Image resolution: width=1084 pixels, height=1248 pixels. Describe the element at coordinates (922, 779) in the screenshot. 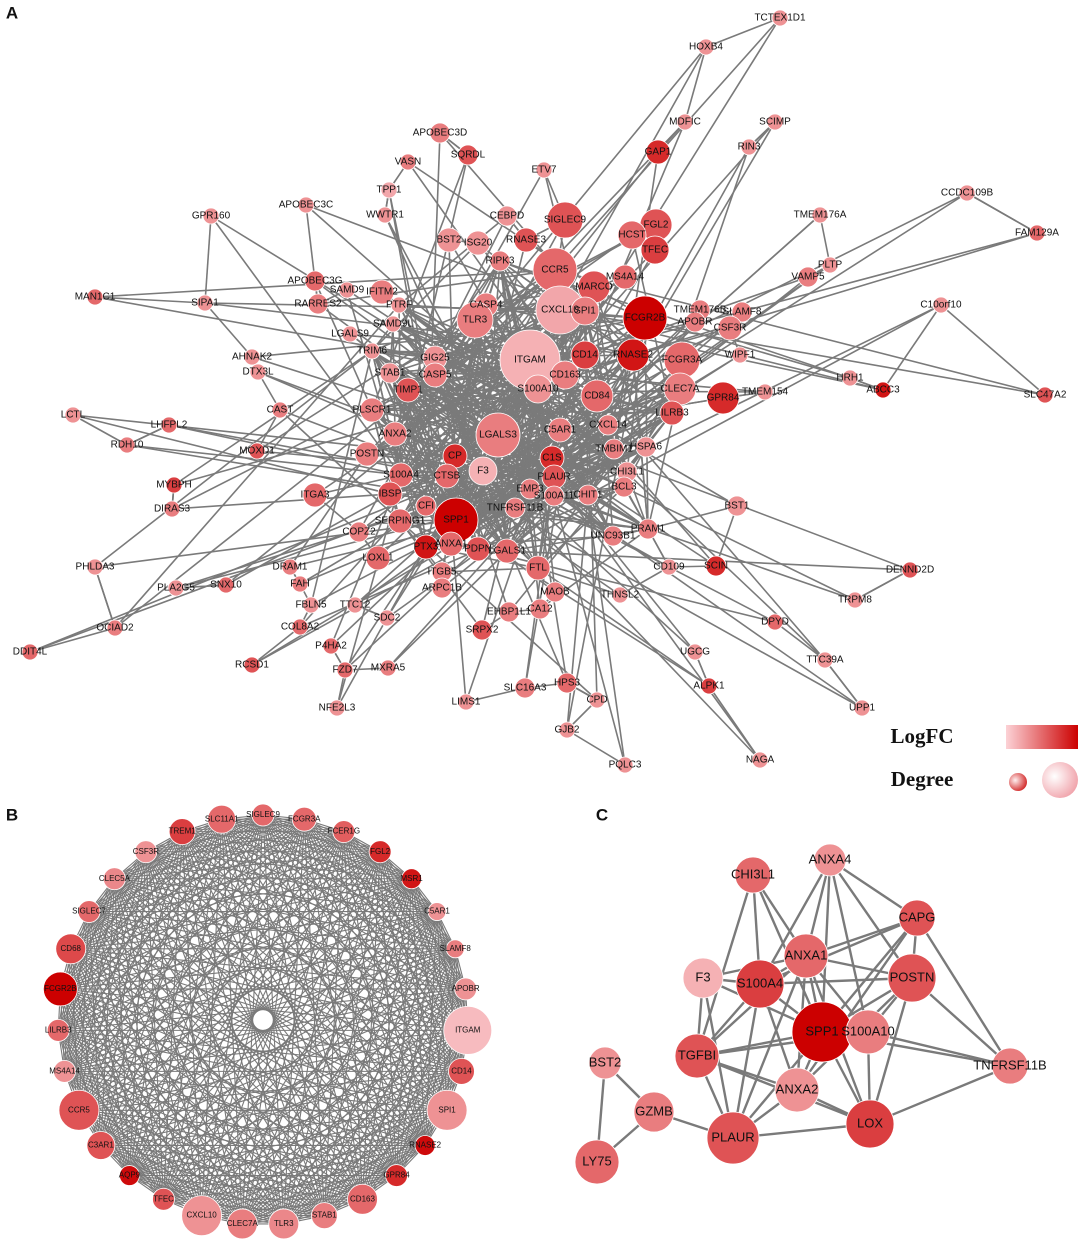

I see `legend-title: Degree` at that location.